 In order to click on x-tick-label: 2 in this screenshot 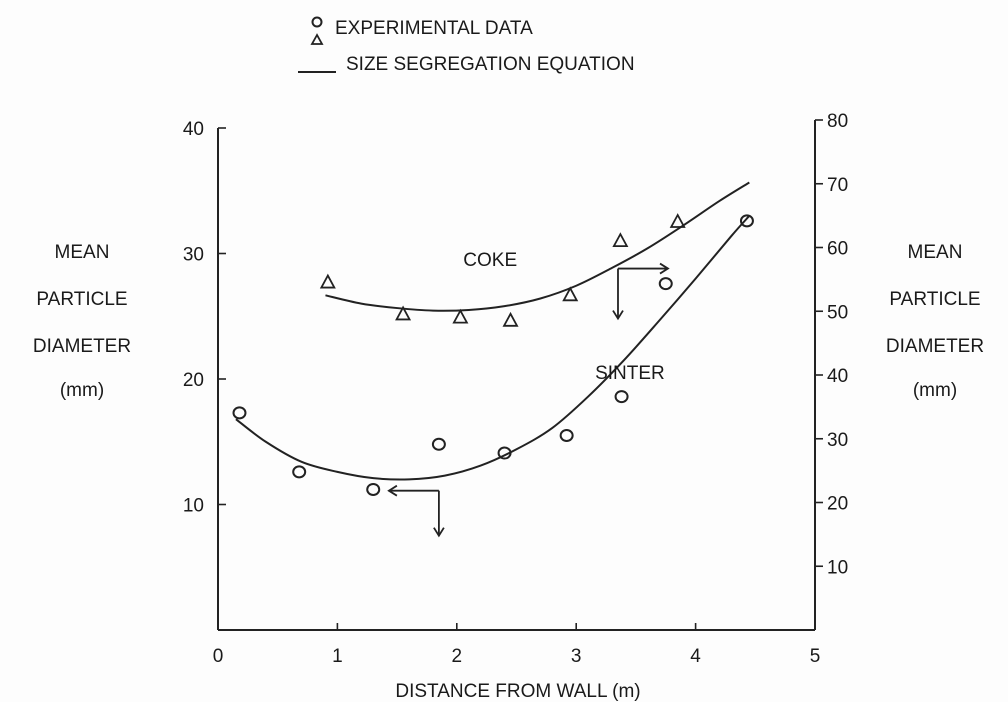, I will do `click(457, 656)`.